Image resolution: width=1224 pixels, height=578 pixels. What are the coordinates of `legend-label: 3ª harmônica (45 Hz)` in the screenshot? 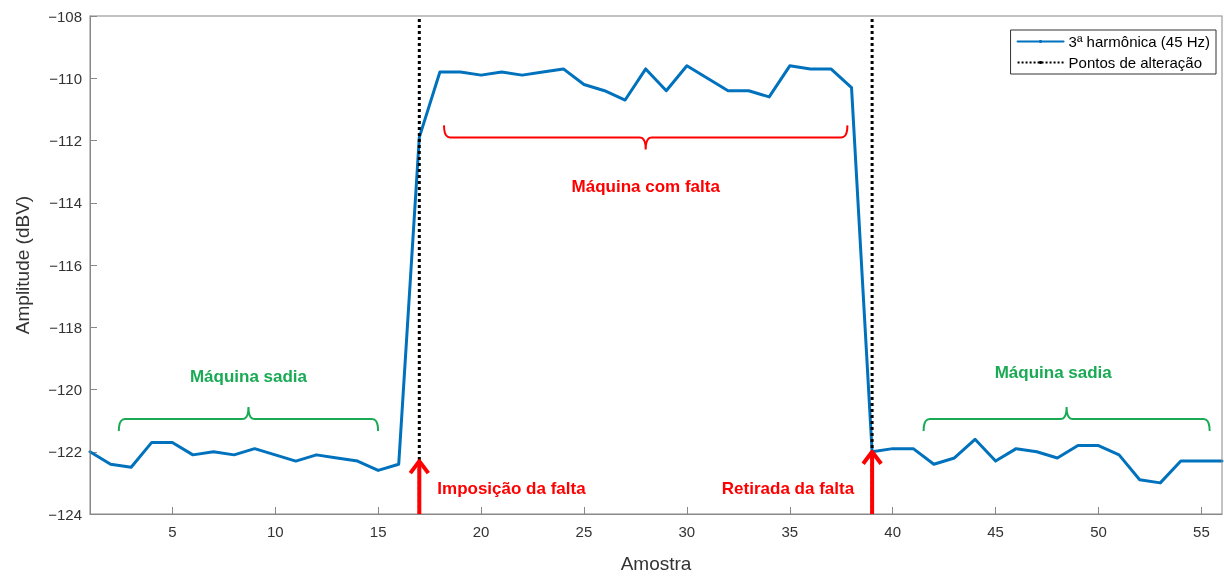 It's located at (1139, 41).